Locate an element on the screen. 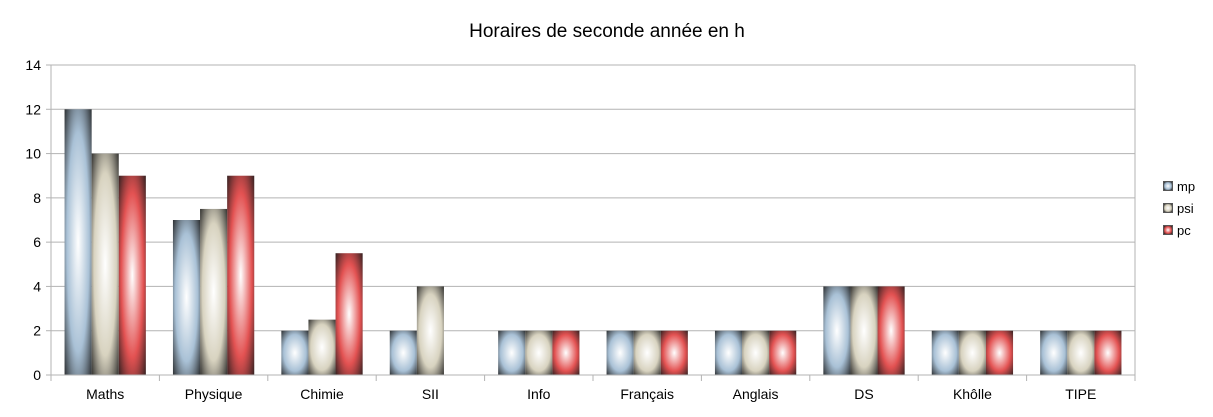  y-tick-label: 12 is located at coordinates (33, 109).